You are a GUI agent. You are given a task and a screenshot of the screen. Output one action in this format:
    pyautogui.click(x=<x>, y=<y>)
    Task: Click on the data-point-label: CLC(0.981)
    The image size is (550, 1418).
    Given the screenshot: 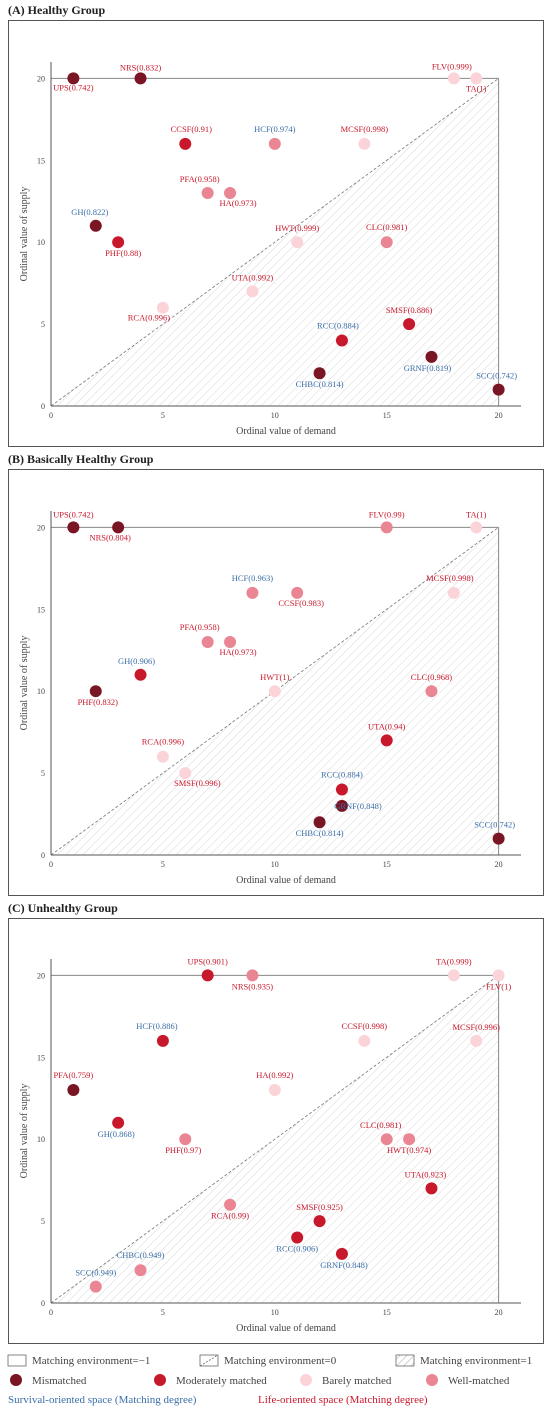 What is the action you would take?
    pyautogui.click(x=380, y=1125)
    